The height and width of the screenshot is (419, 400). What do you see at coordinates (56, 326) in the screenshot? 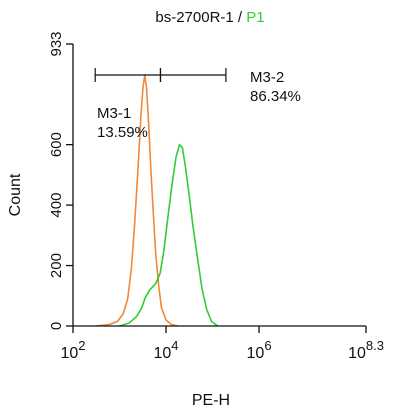
I see `y-tick-label: 0` at bounding box center [56, 326].